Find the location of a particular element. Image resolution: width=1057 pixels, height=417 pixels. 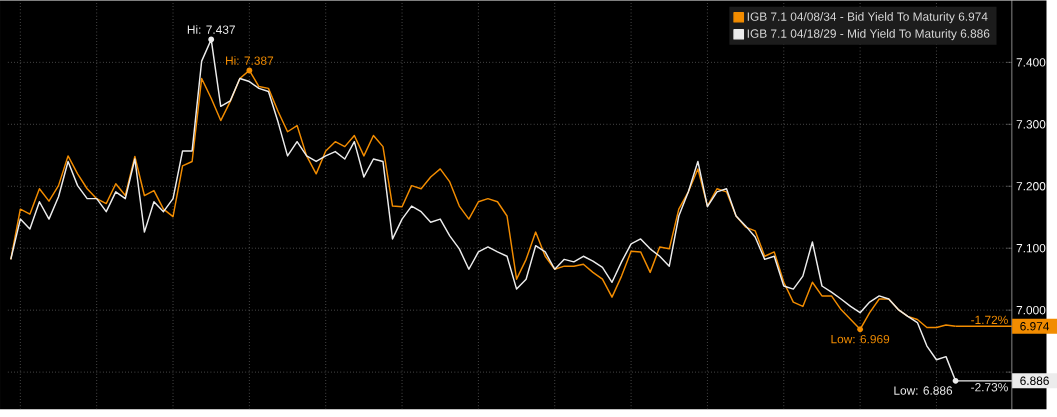

text: 6.886 is located at coordinates (1034, 380).